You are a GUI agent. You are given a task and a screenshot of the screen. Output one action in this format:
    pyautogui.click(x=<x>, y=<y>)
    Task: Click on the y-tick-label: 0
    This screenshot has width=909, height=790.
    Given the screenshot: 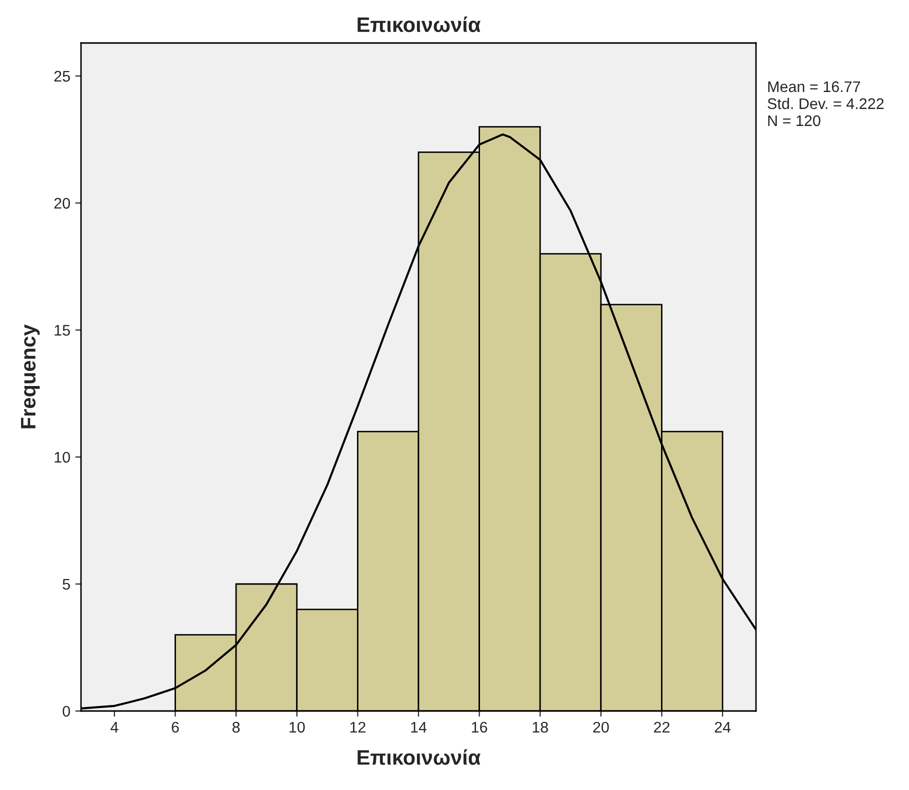 What is the action you would take?
    pyautogui.click(x=66, y=711)
    